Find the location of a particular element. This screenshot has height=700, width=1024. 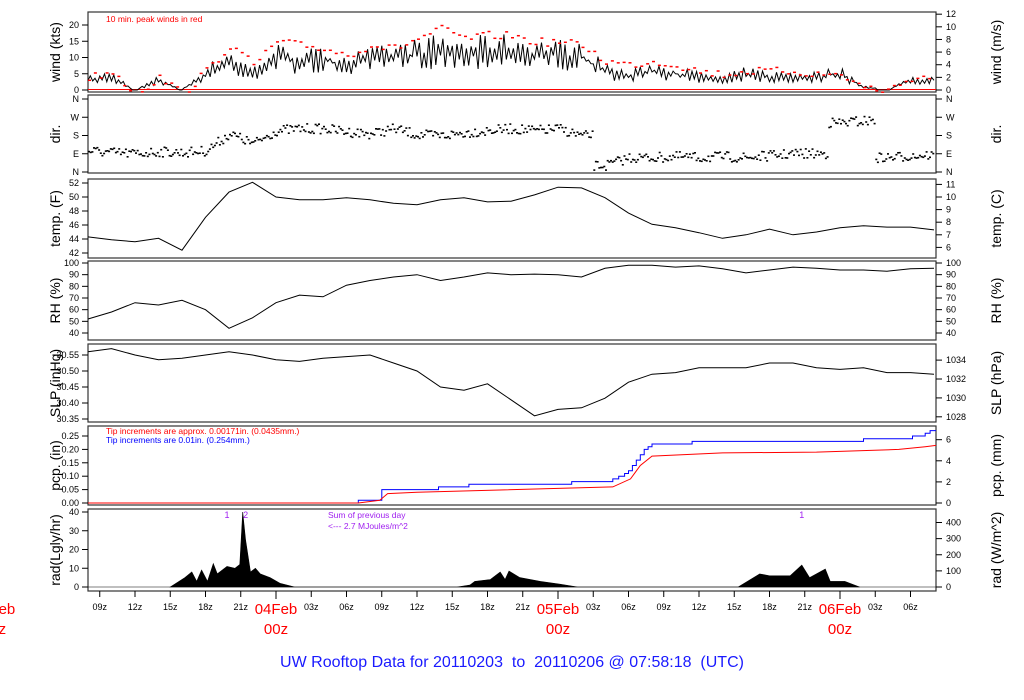

y-right-tick-label: 12 is located at coordinates (951, 14).